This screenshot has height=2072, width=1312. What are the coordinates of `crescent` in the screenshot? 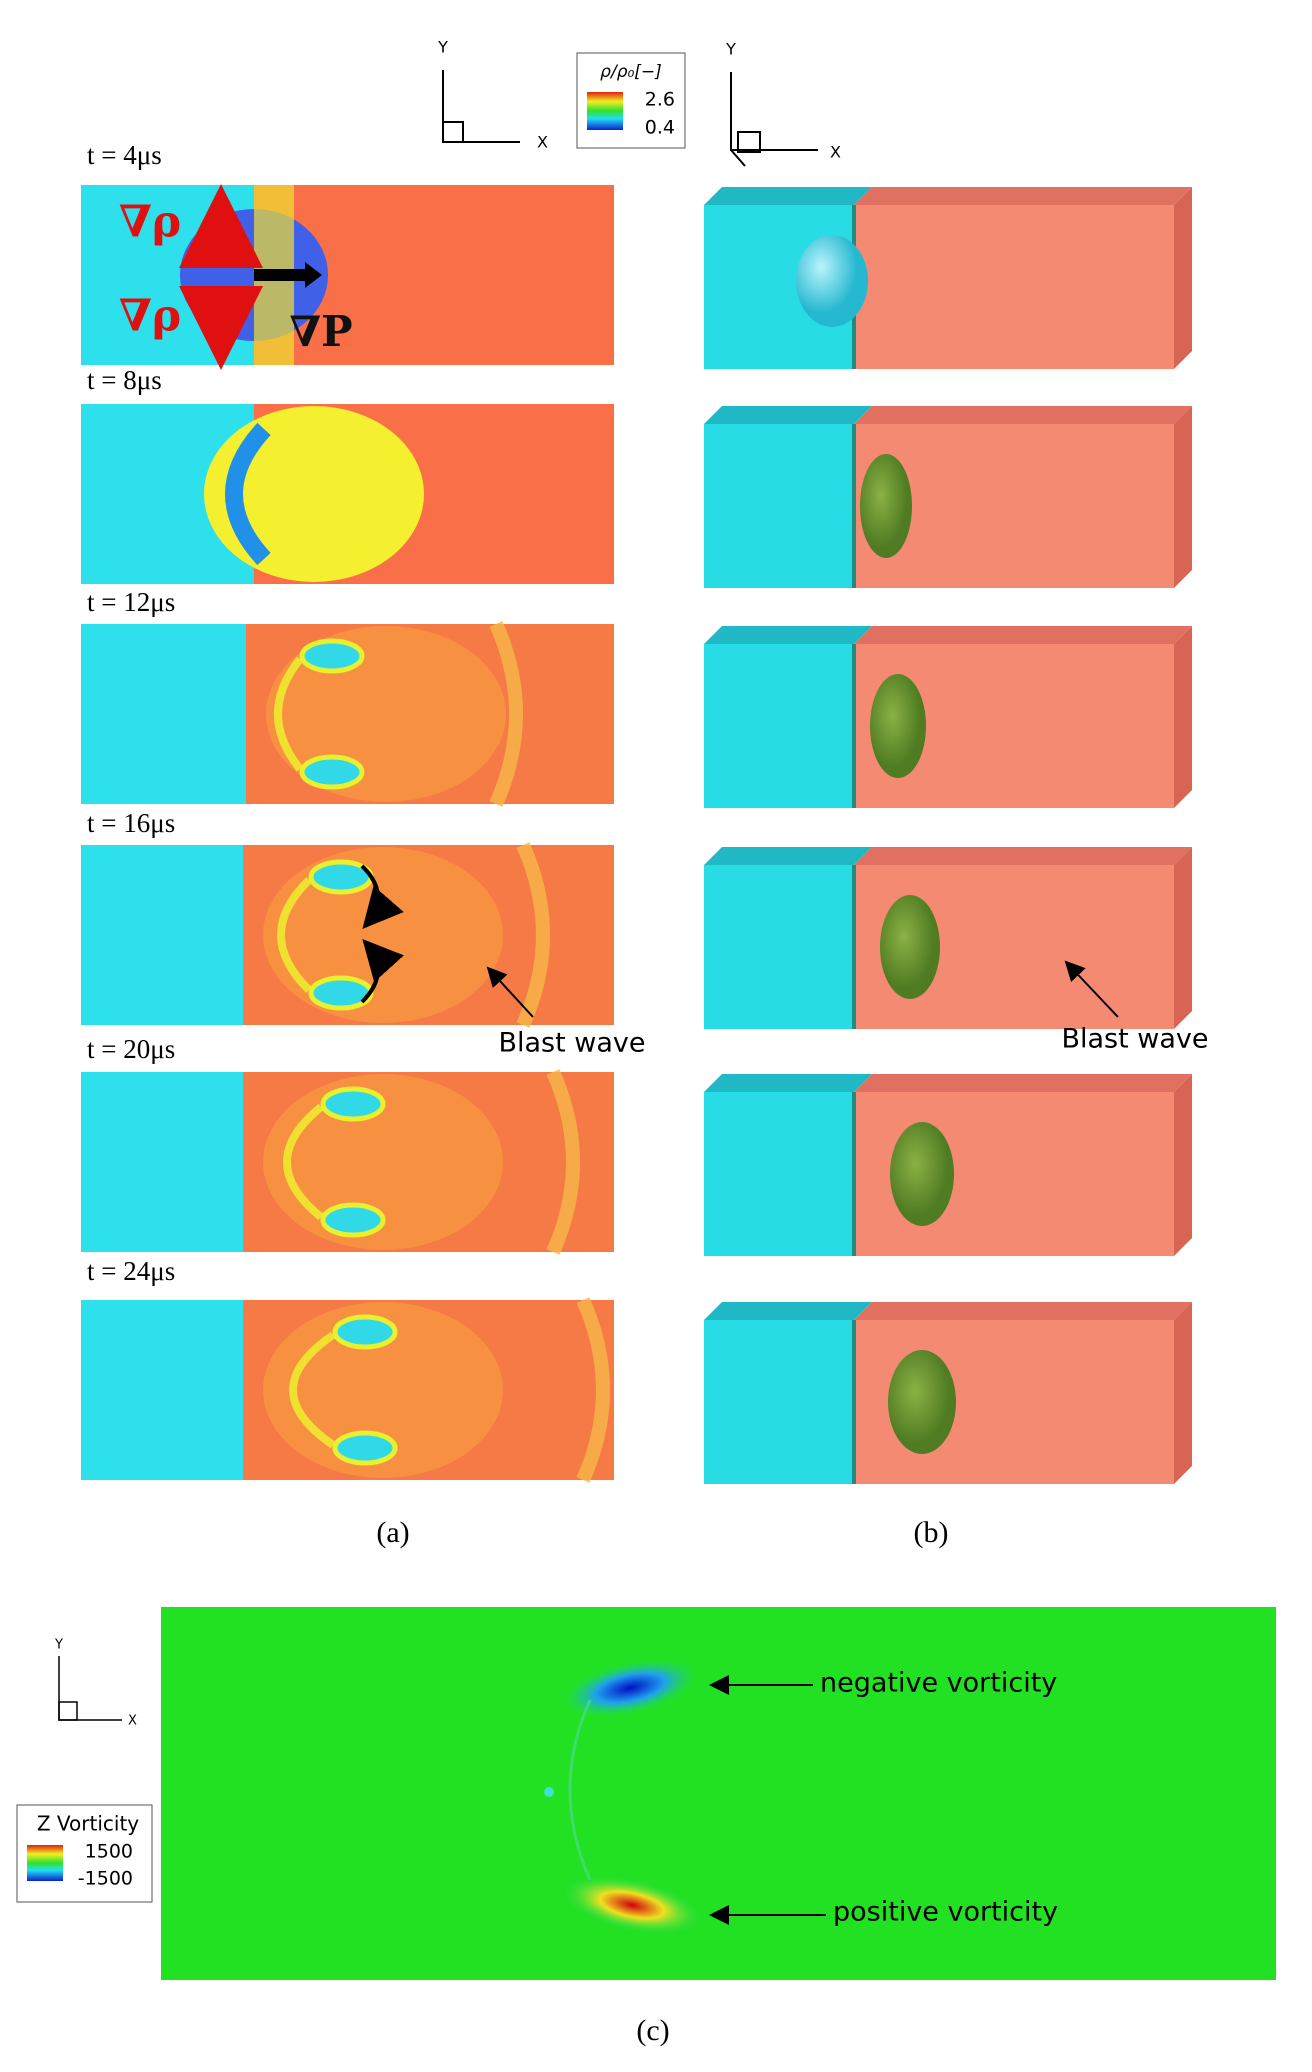 It's located at (248, 494).